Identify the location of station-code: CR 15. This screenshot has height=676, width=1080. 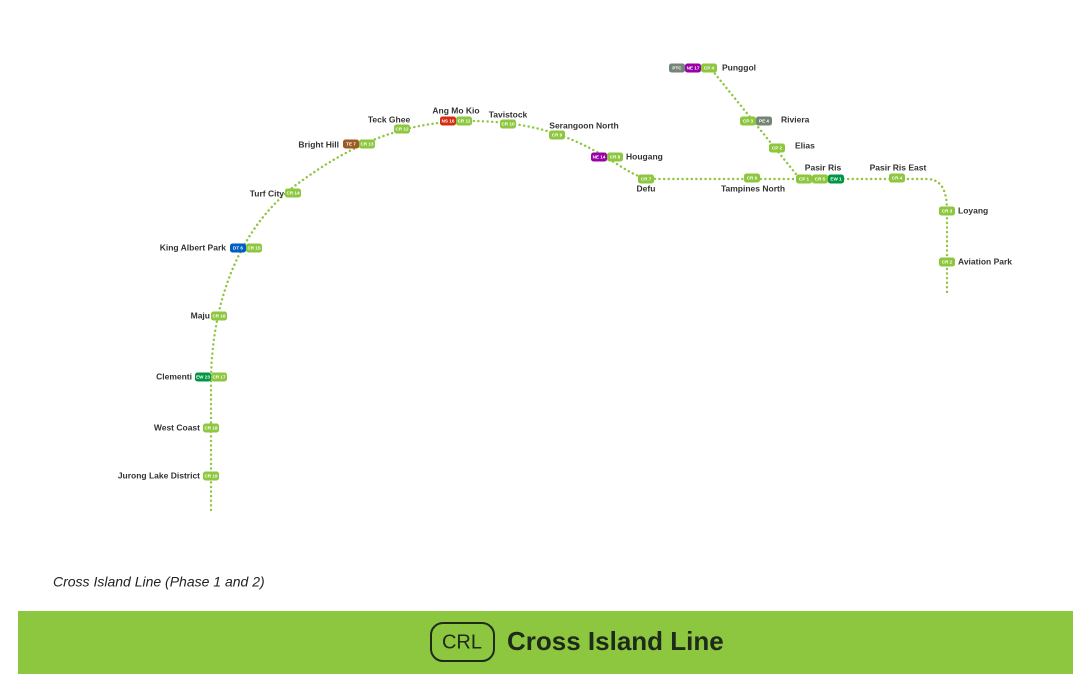
(253, 248).